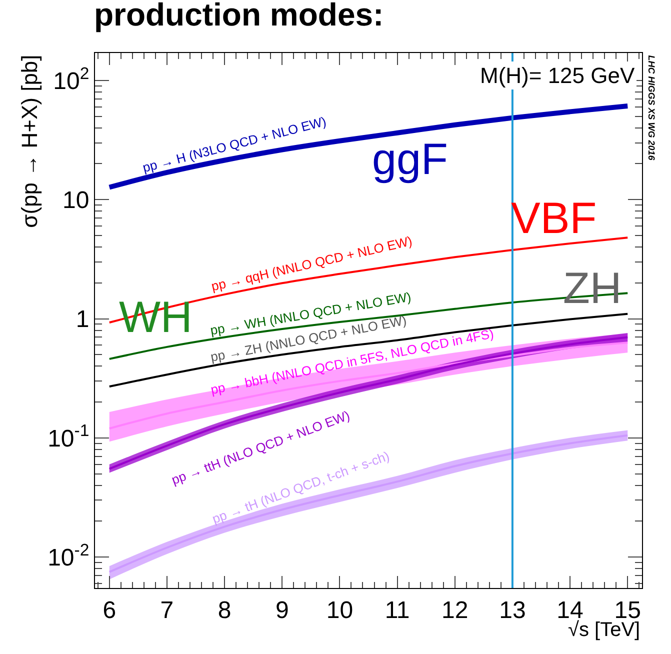 This screenshot has width=671, height=654. Describe the element at coordinates (455, 610) in the screenshot. I see `x-tick-label: 12` at that location.